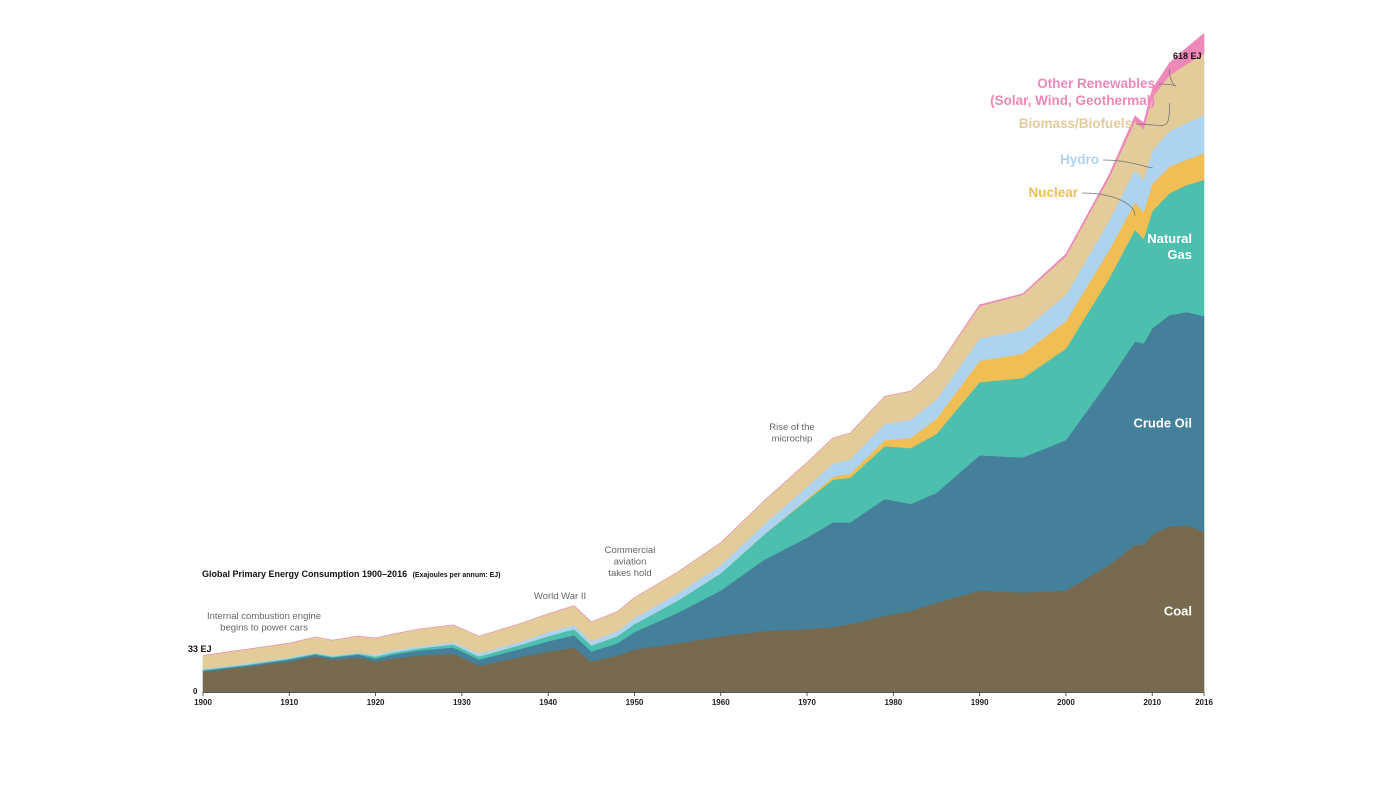 Image resolution: width=1400 pixels, height=787 pixels. I want to click on leader-line-other-renewables, so click(1167, 78).